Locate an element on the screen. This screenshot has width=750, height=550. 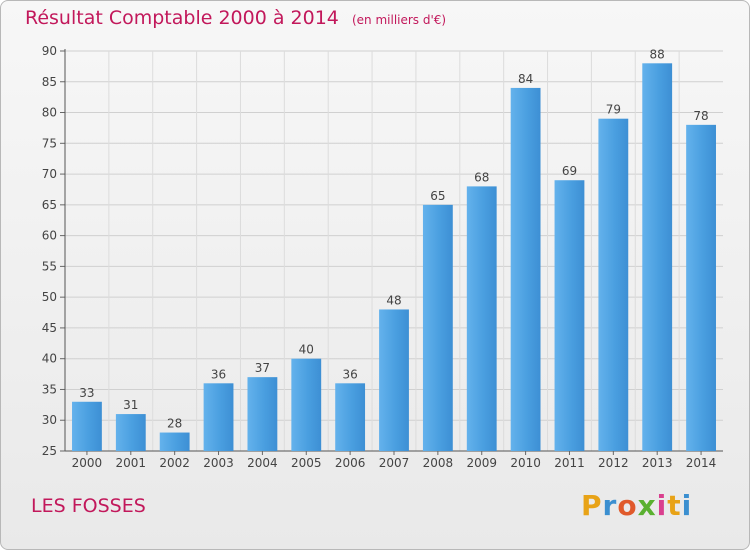
x-tick-label: 2003 is located at coordinates (218, 463).